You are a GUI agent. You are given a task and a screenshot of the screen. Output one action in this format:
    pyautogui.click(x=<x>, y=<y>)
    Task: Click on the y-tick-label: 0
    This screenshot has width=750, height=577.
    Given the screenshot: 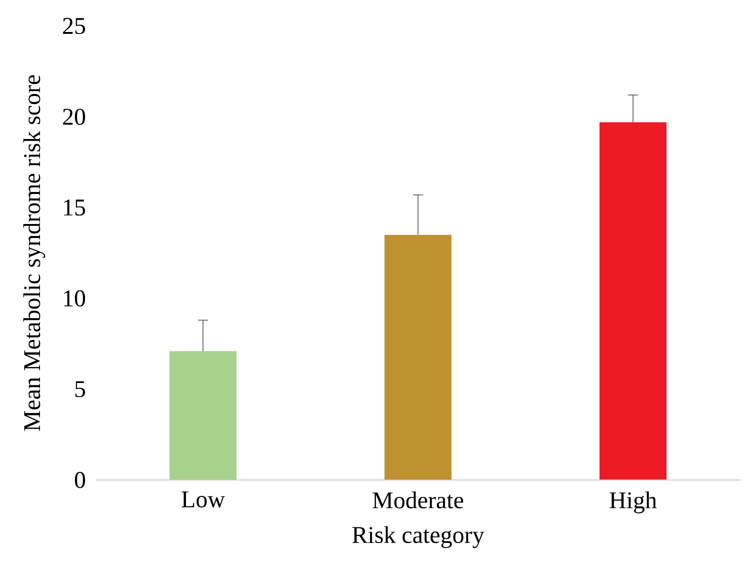 What is the action you would take?
    pyautogui.click(x=80, y=480)
    